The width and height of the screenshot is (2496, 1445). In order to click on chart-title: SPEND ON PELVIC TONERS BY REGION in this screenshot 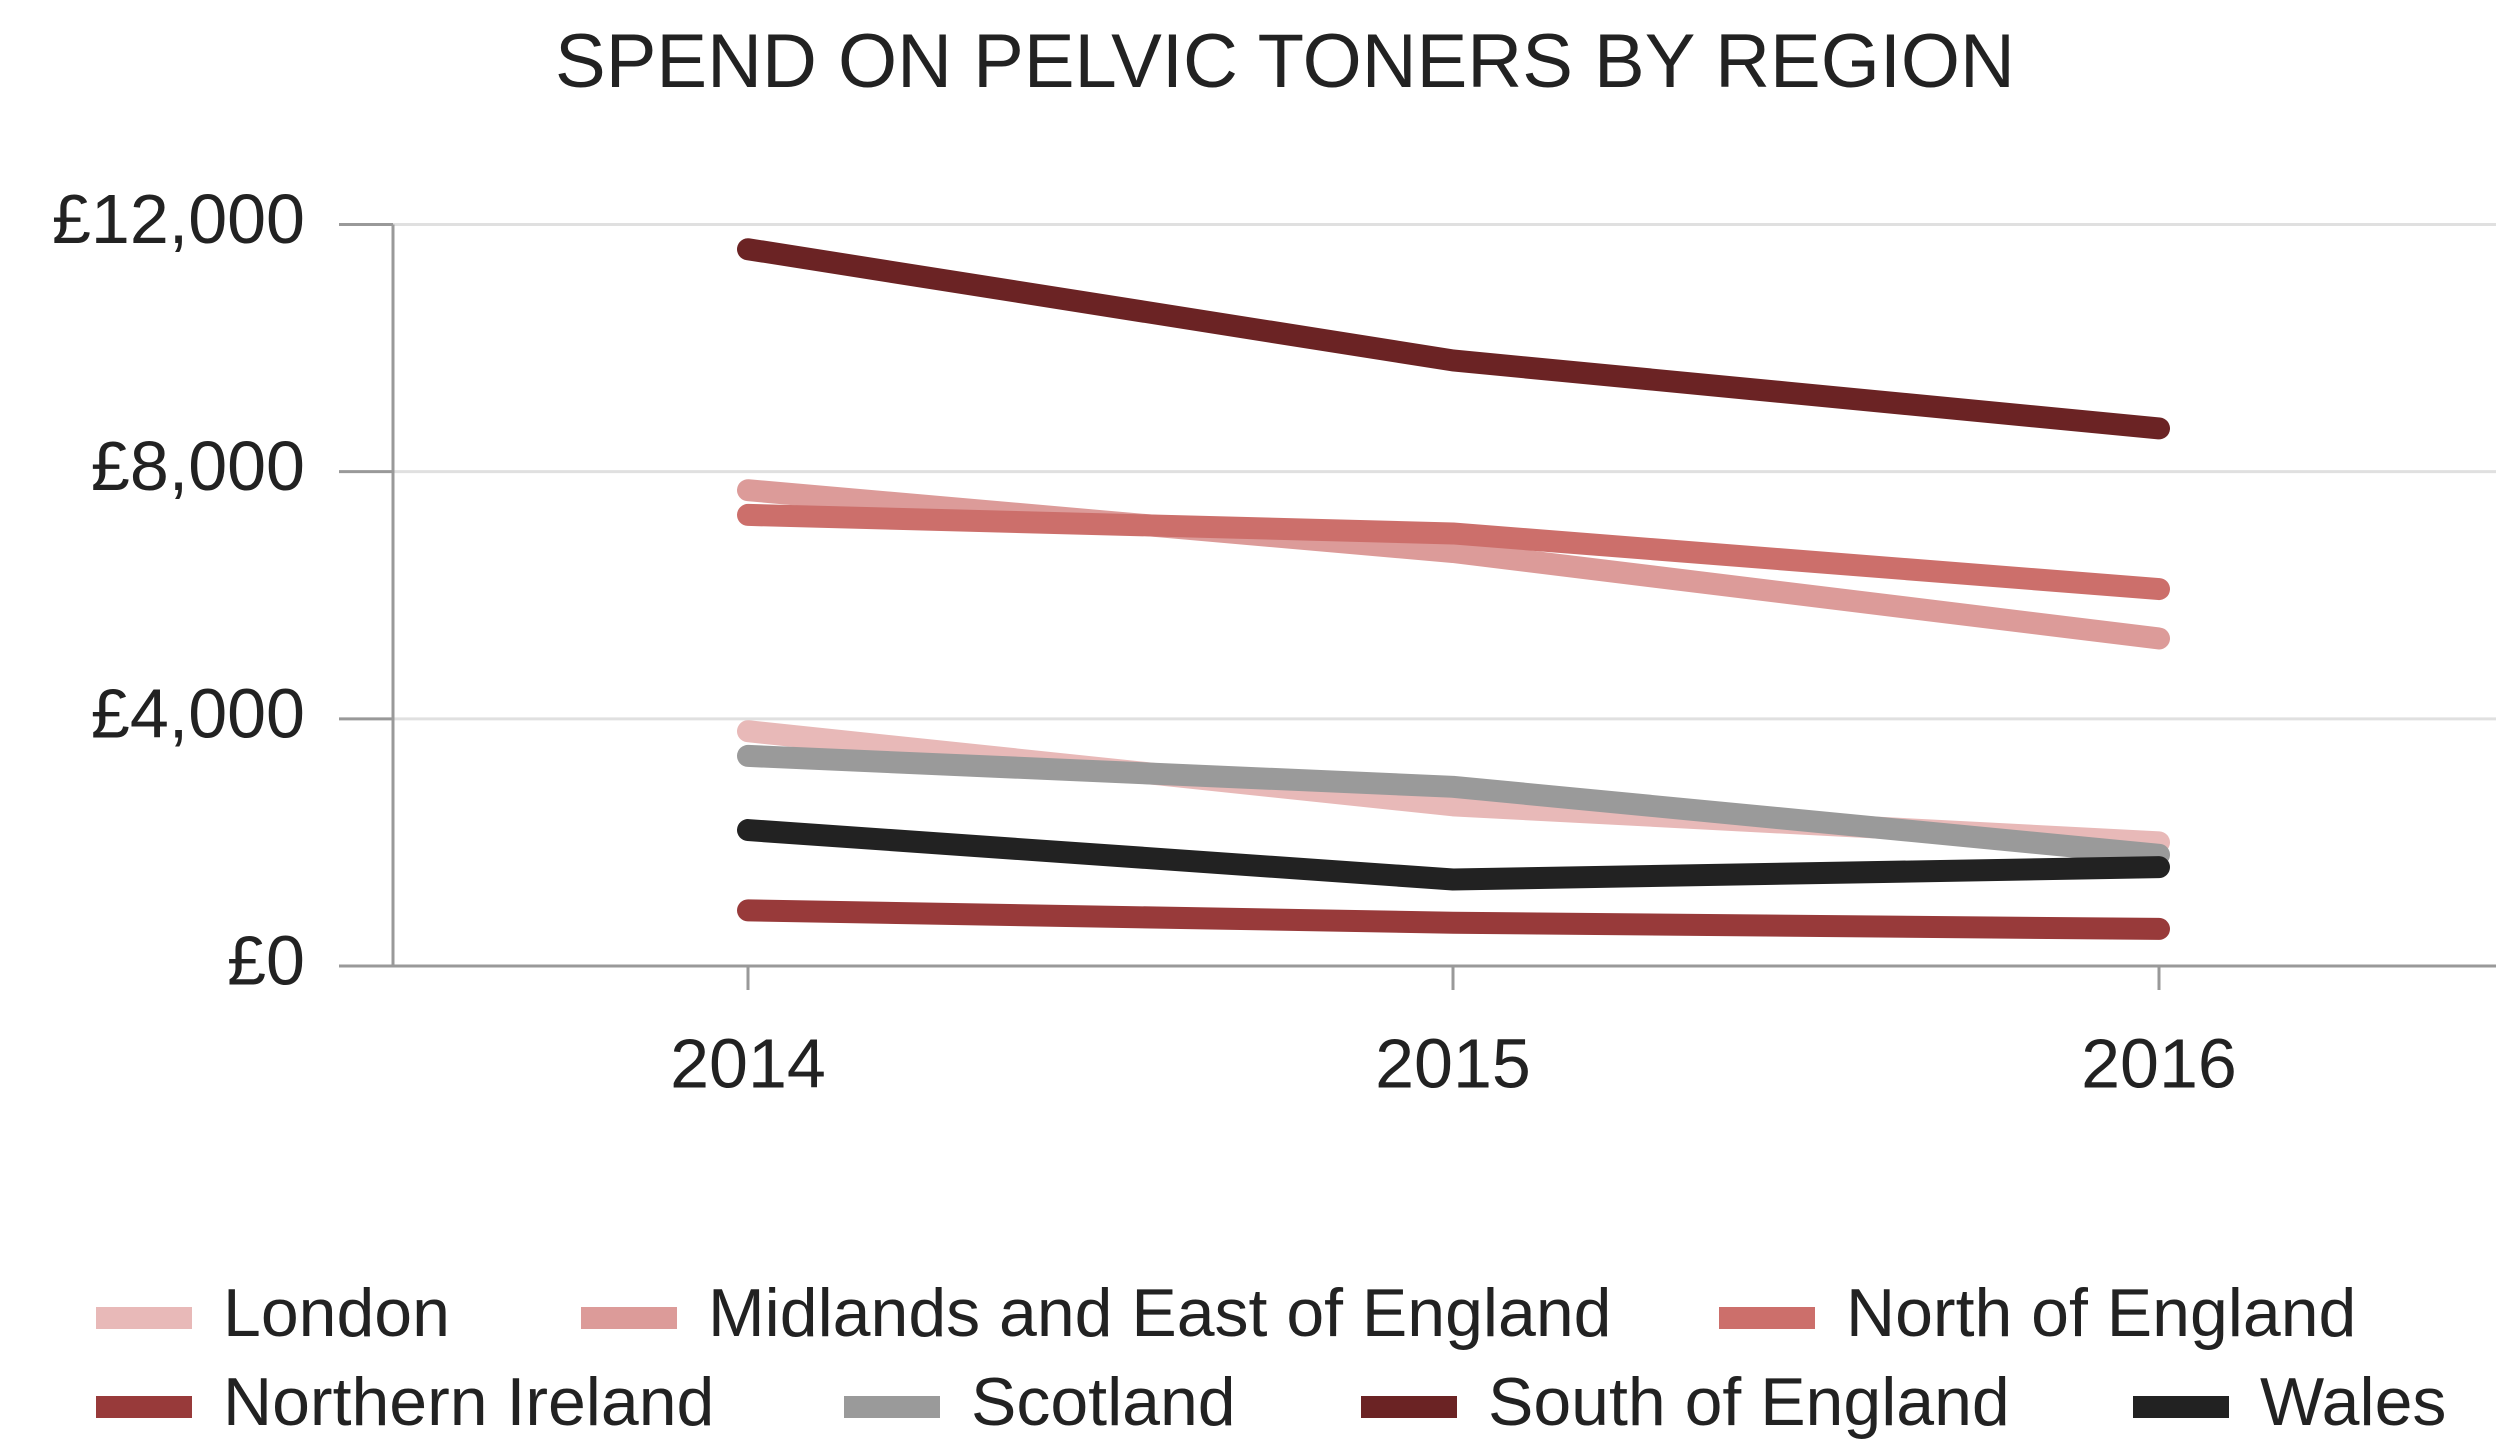, I will do `click(1285, 61)`.